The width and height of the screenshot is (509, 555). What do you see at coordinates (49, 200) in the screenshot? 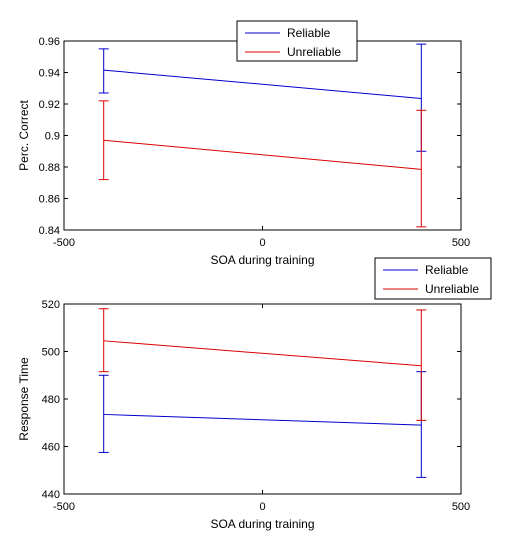
I see `y-tick-label: 0.86` at bounding box center [49, 200].